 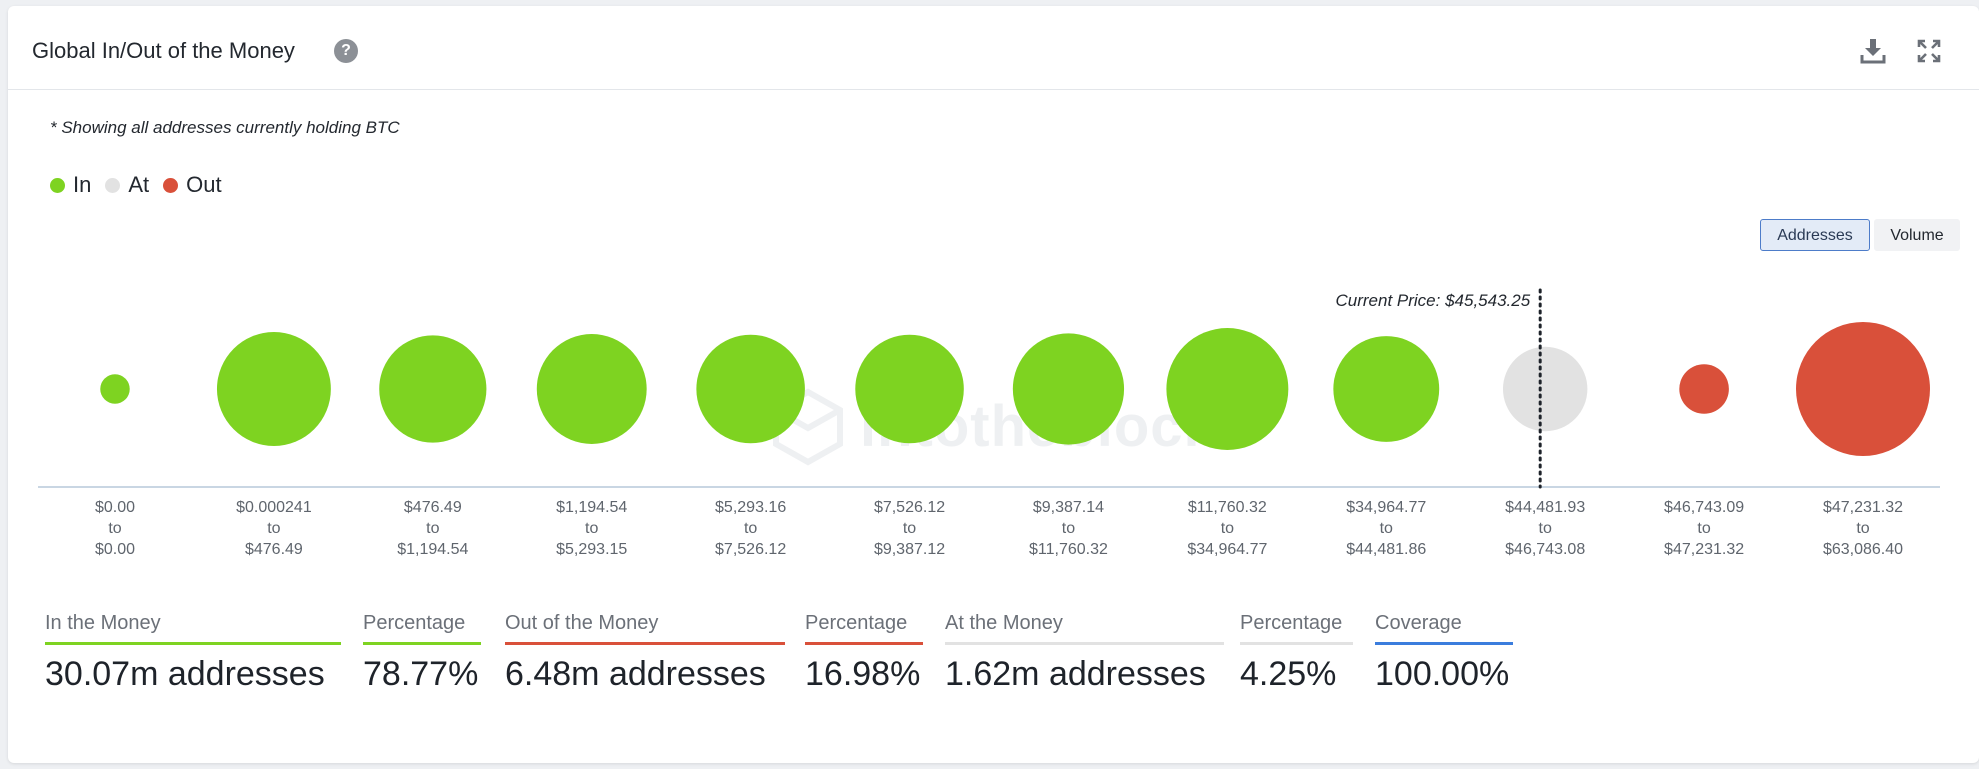 What do you see at coordinates (113, 185) in the screenshot?
I see `legend-dot-at` at bounding box center [113, 185].